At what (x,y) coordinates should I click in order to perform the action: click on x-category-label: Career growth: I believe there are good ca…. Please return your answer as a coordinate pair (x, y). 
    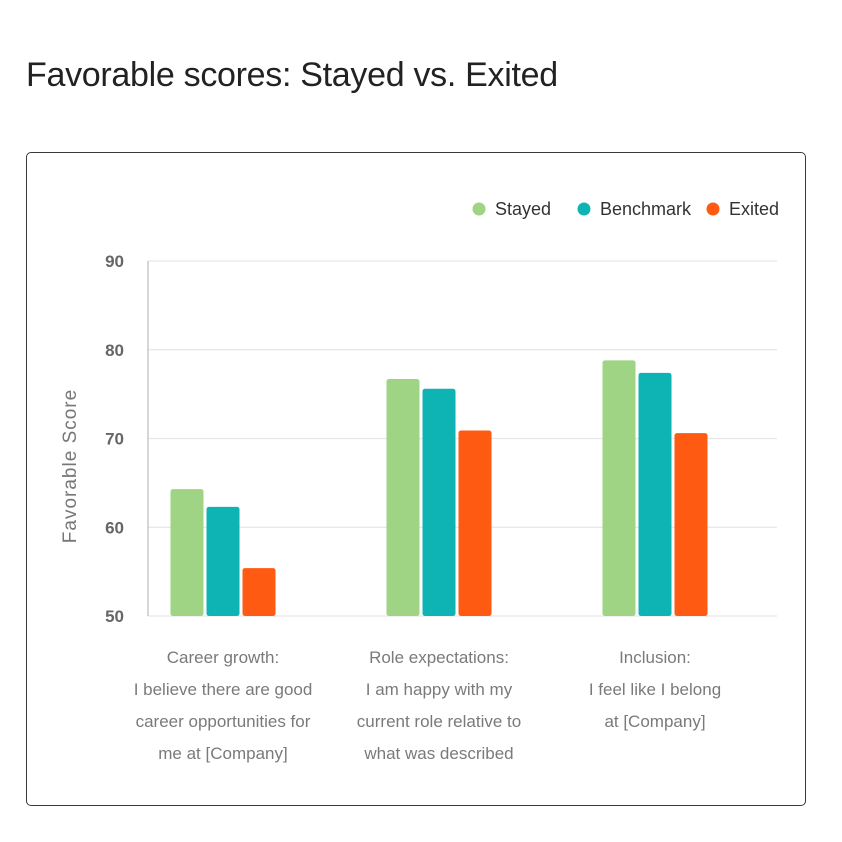
    Looking at the image, I should click on (223, 705).